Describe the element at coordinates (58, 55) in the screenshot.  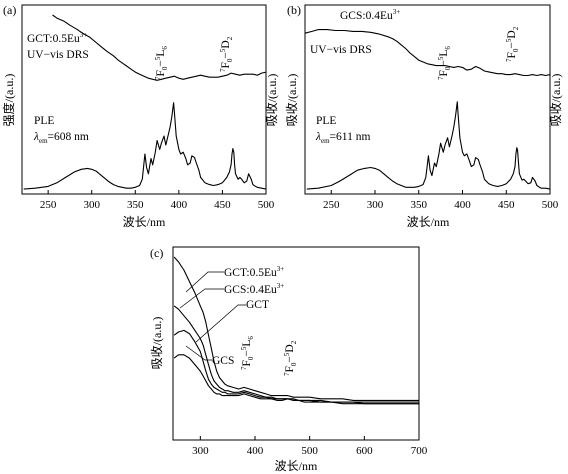
I see `panel-a-drs-label: UV−vis DRS` at that location.